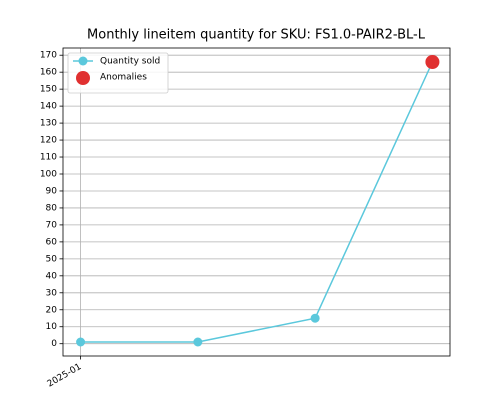 The width and height of the screenshot is (500, 400). I want to click on legend-box, so click(118, 73).